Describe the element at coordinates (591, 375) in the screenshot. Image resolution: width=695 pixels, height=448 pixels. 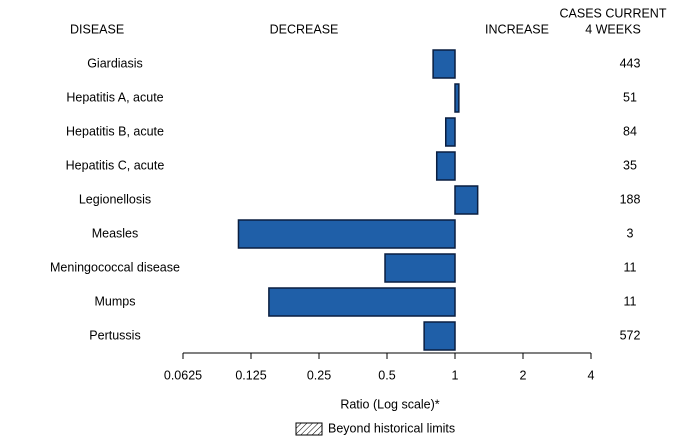
I see `x-tick-label: 4` at that location.